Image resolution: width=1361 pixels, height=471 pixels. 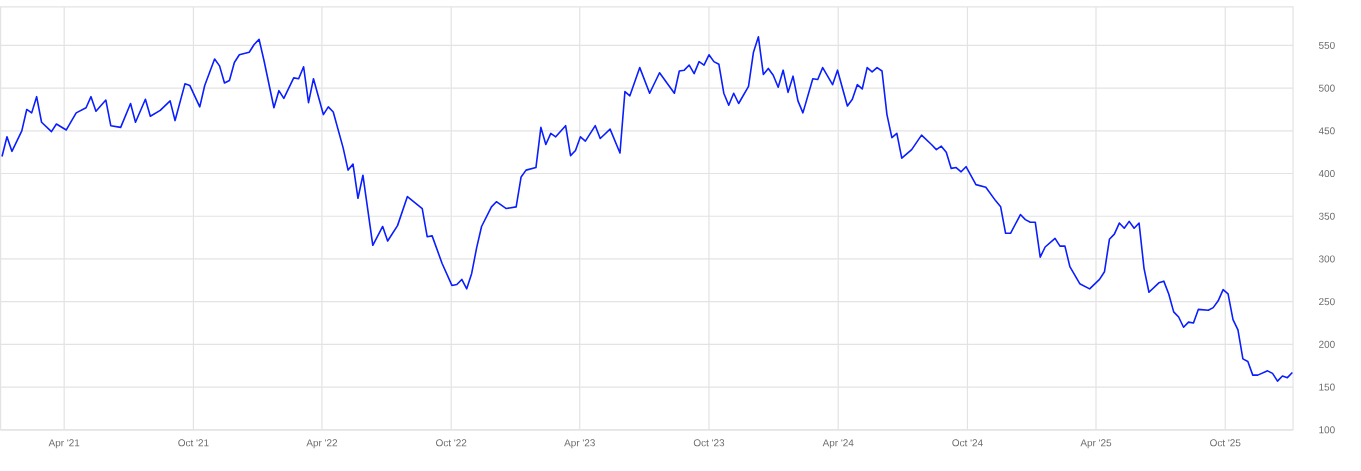 What do you see at coordinates (1326, 88) in the screenshot?
I see `y-tick-label: 500` at bounding box center [1326, 88].